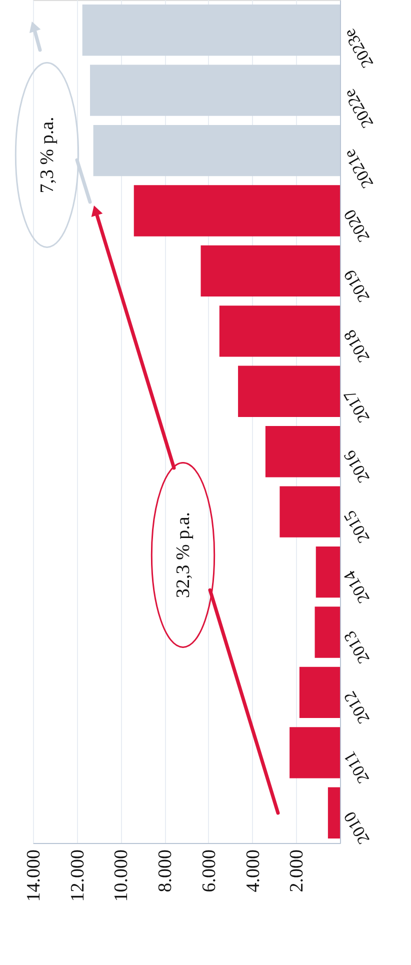 Image resolution: width=411 pixels, height=965 pixels. Describe the element at coordinates (34, 876) in the screenshot. I see `x-tick-label: 14.000` at that location.